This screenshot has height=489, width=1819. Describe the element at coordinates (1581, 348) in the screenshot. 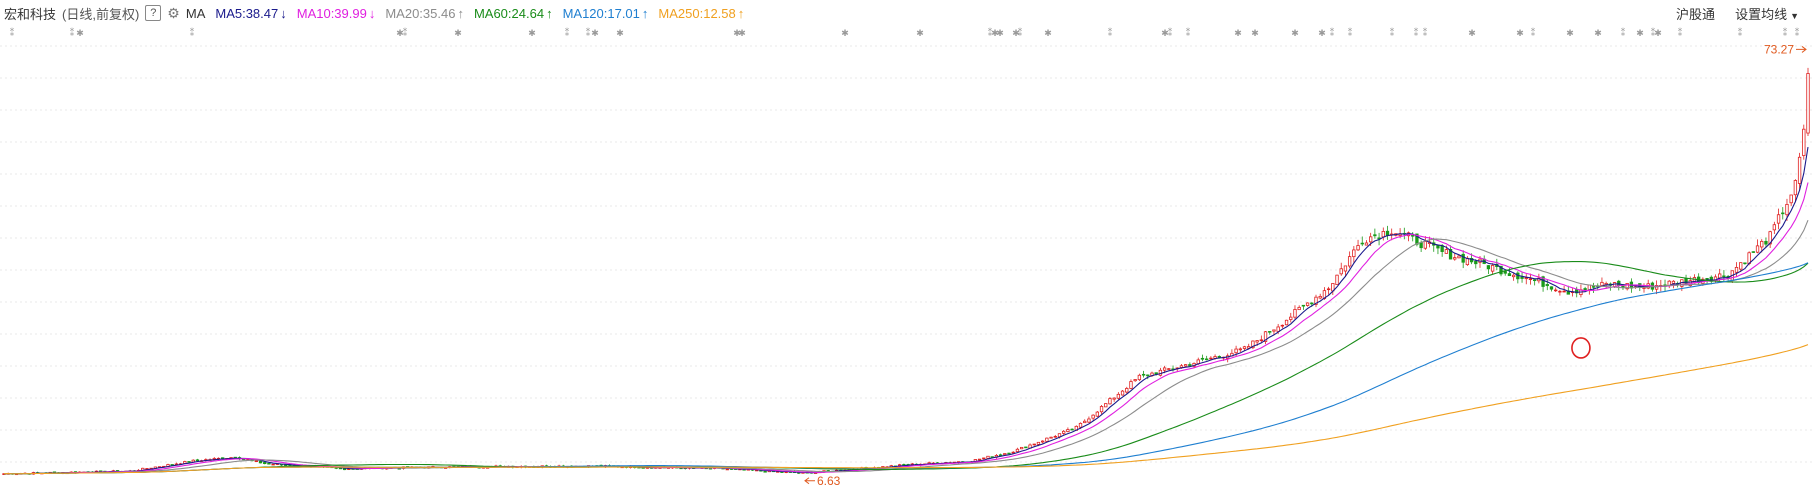

I see `highlight-circle` at that location.